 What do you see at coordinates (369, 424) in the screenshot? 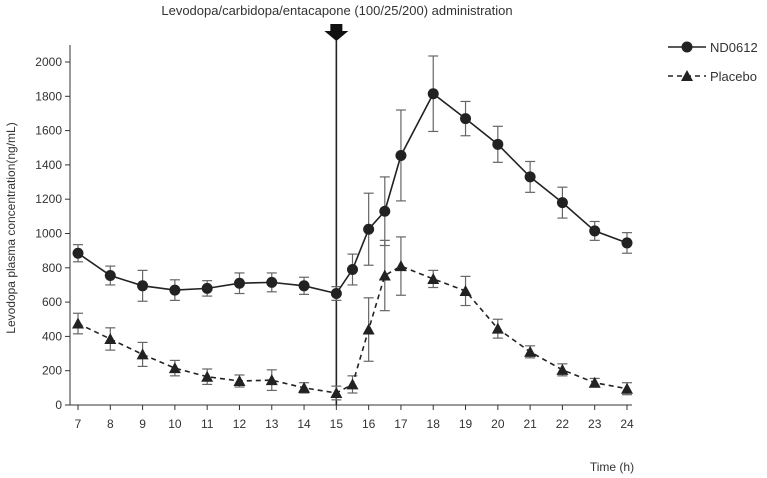
I see `x-tick-label: 16` at bounding box center [369, 424].